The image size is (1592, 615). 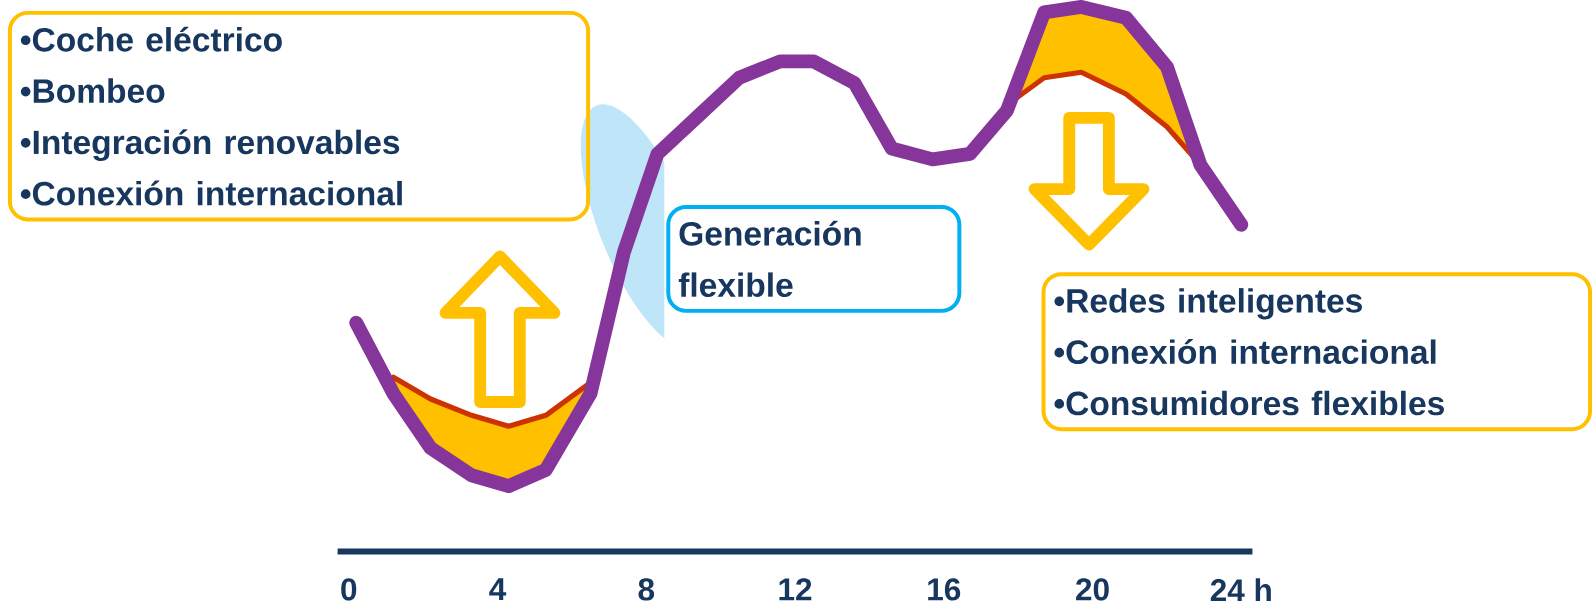 I want to click on x-tick-label: 0, so click(x=349, y=589).